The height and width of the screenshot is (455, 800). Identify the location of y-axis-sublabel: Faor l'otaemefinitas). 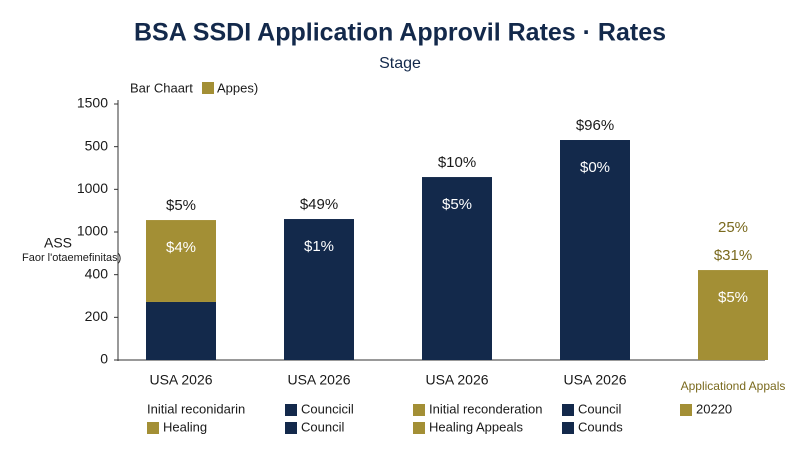
(71, 258).